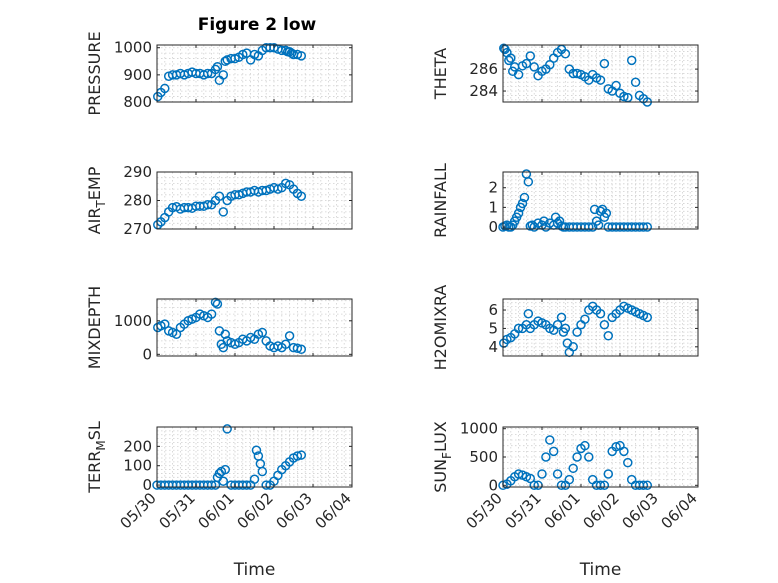 This screenshot has height=583, width=778. I want to click on subplot-2: 284 286 THETA, so click(565, 75).